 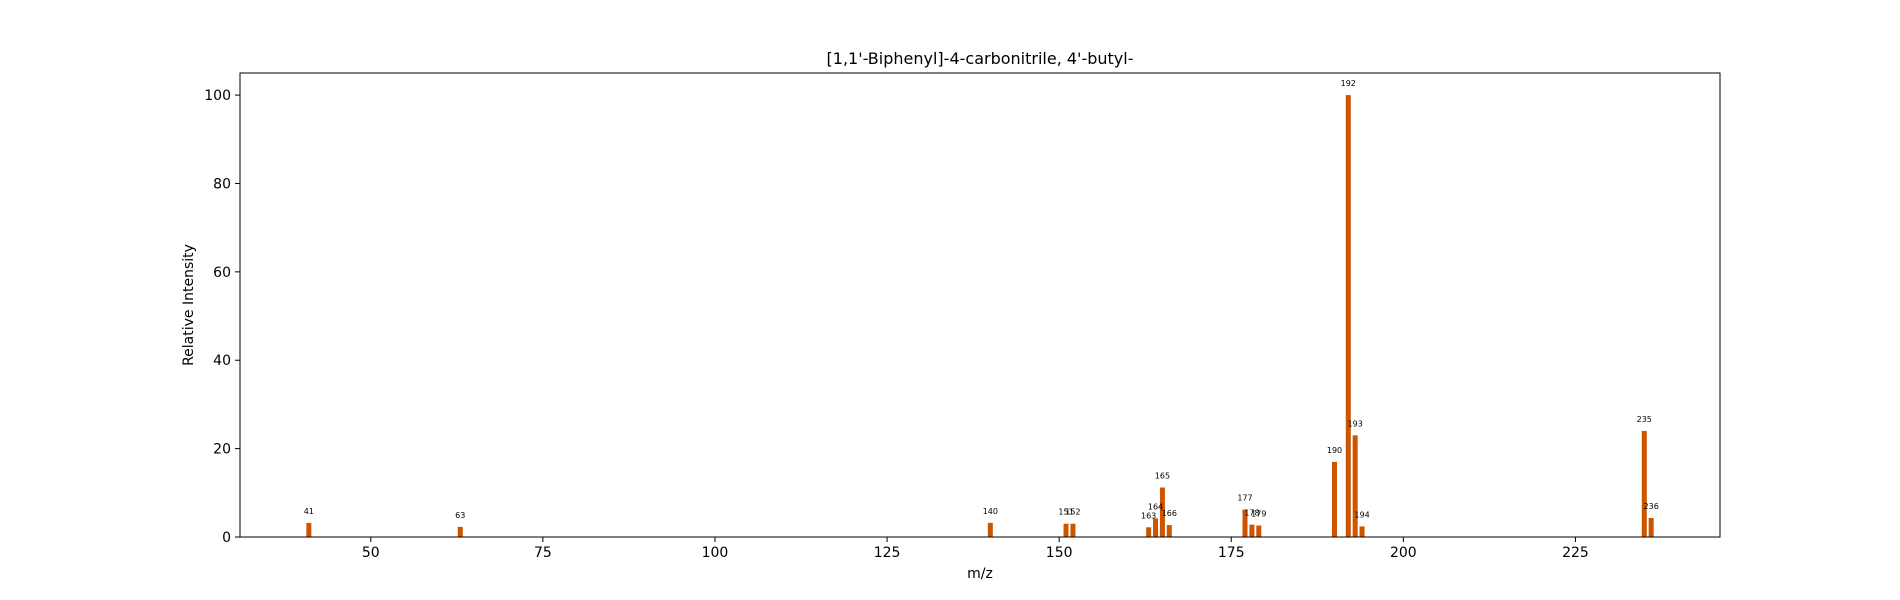 I want to click on x-tick-label: 200, so click(x=1403, y=553).